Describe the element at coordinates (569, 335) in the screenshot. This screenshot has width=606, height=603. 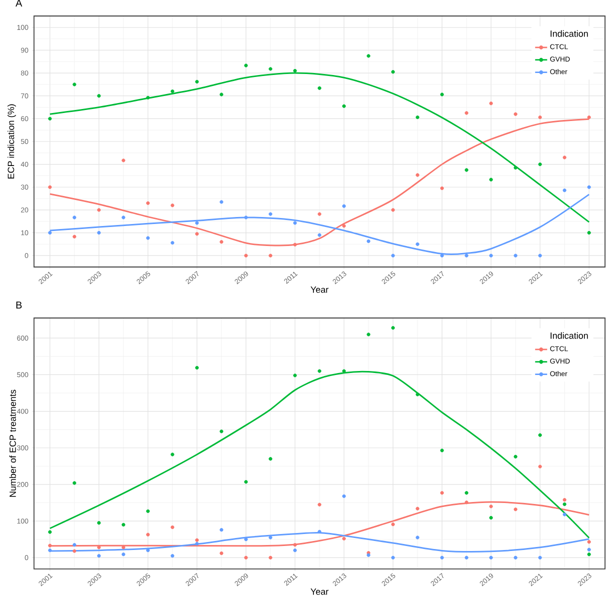
I see `legend-title: Indication` at that location.